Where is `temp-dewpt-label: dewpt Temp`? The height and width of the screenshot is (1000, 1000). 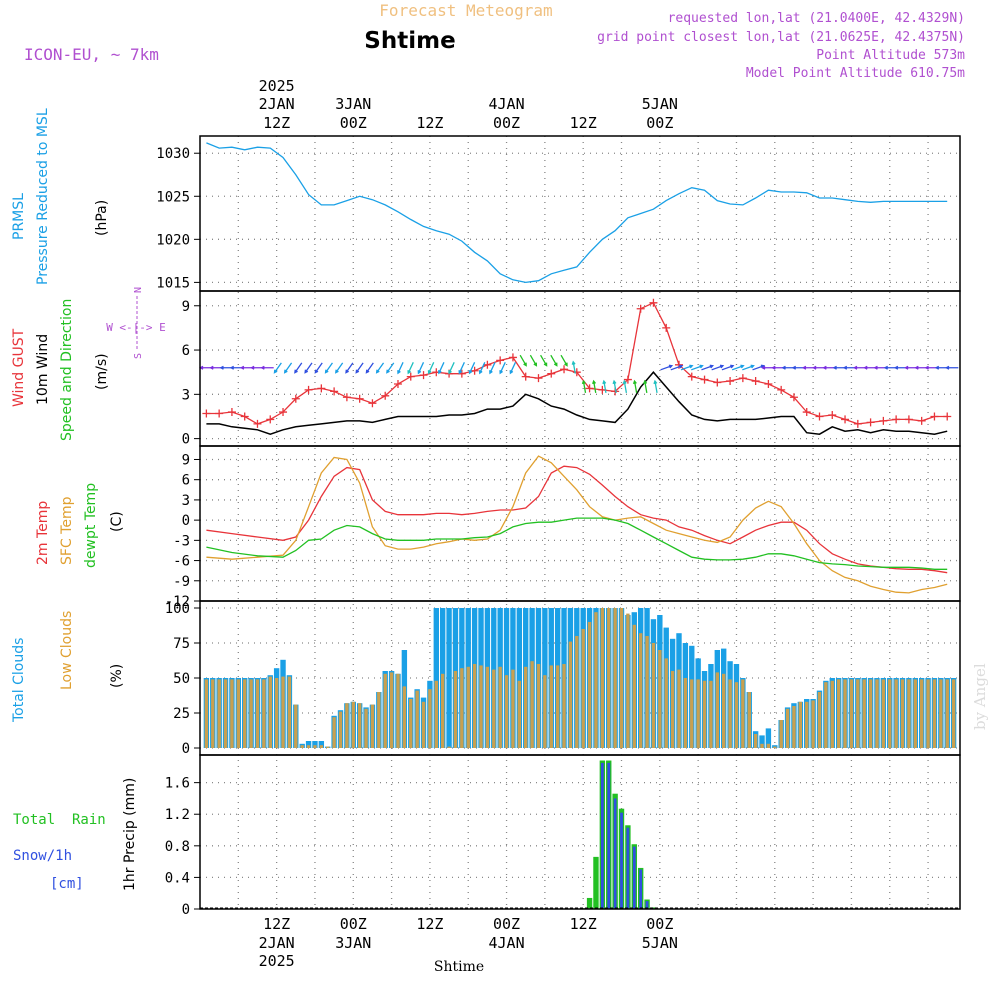
temp-dewpt-label: dewpt Temp is located at coordinates (91, 525).